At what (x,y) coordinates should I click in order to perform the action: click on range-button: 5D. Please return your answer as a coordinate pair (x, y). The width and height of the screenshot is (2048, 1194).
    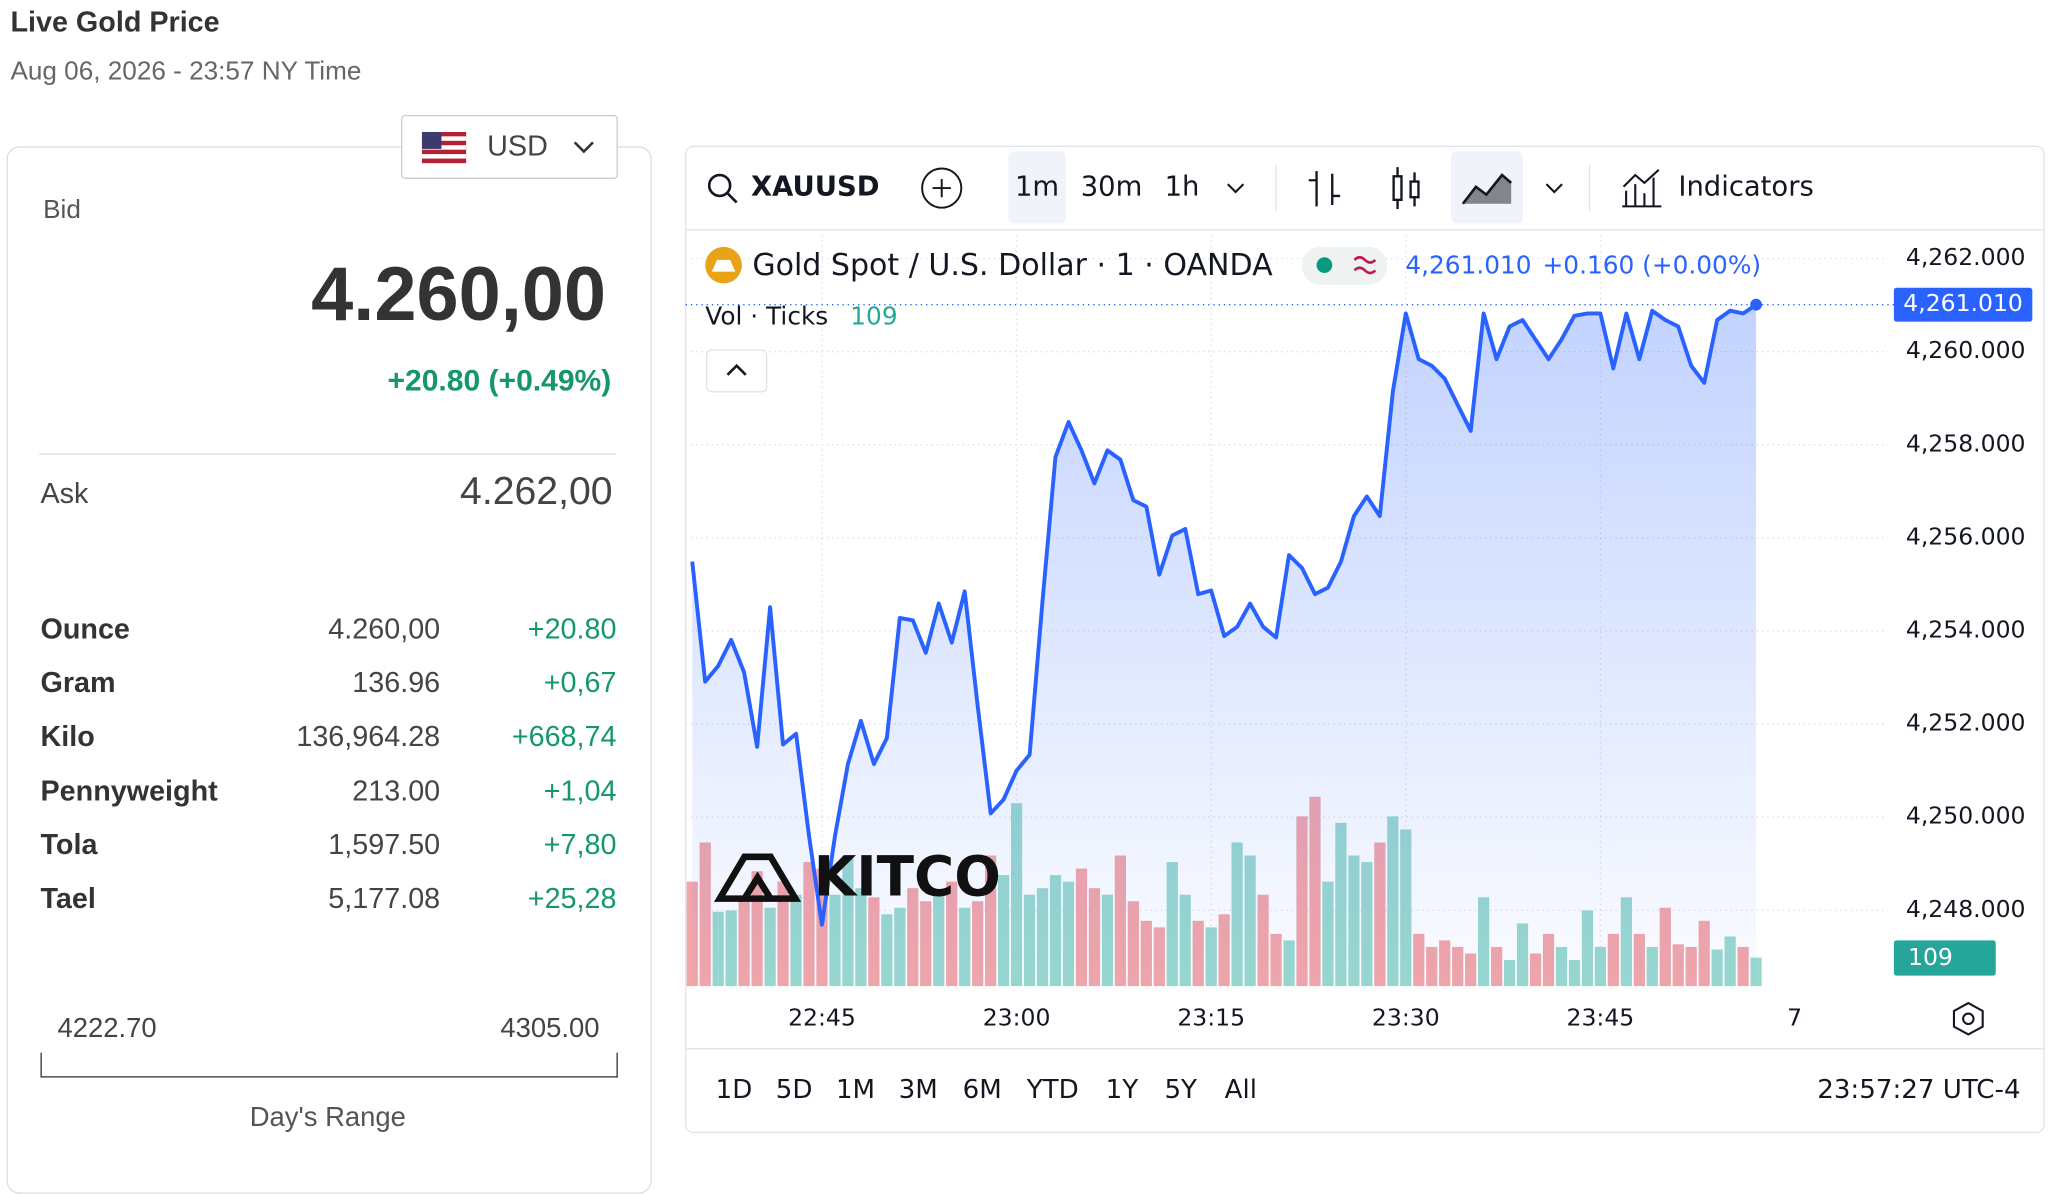
    Looking at the image, I should click on (794, 1090).